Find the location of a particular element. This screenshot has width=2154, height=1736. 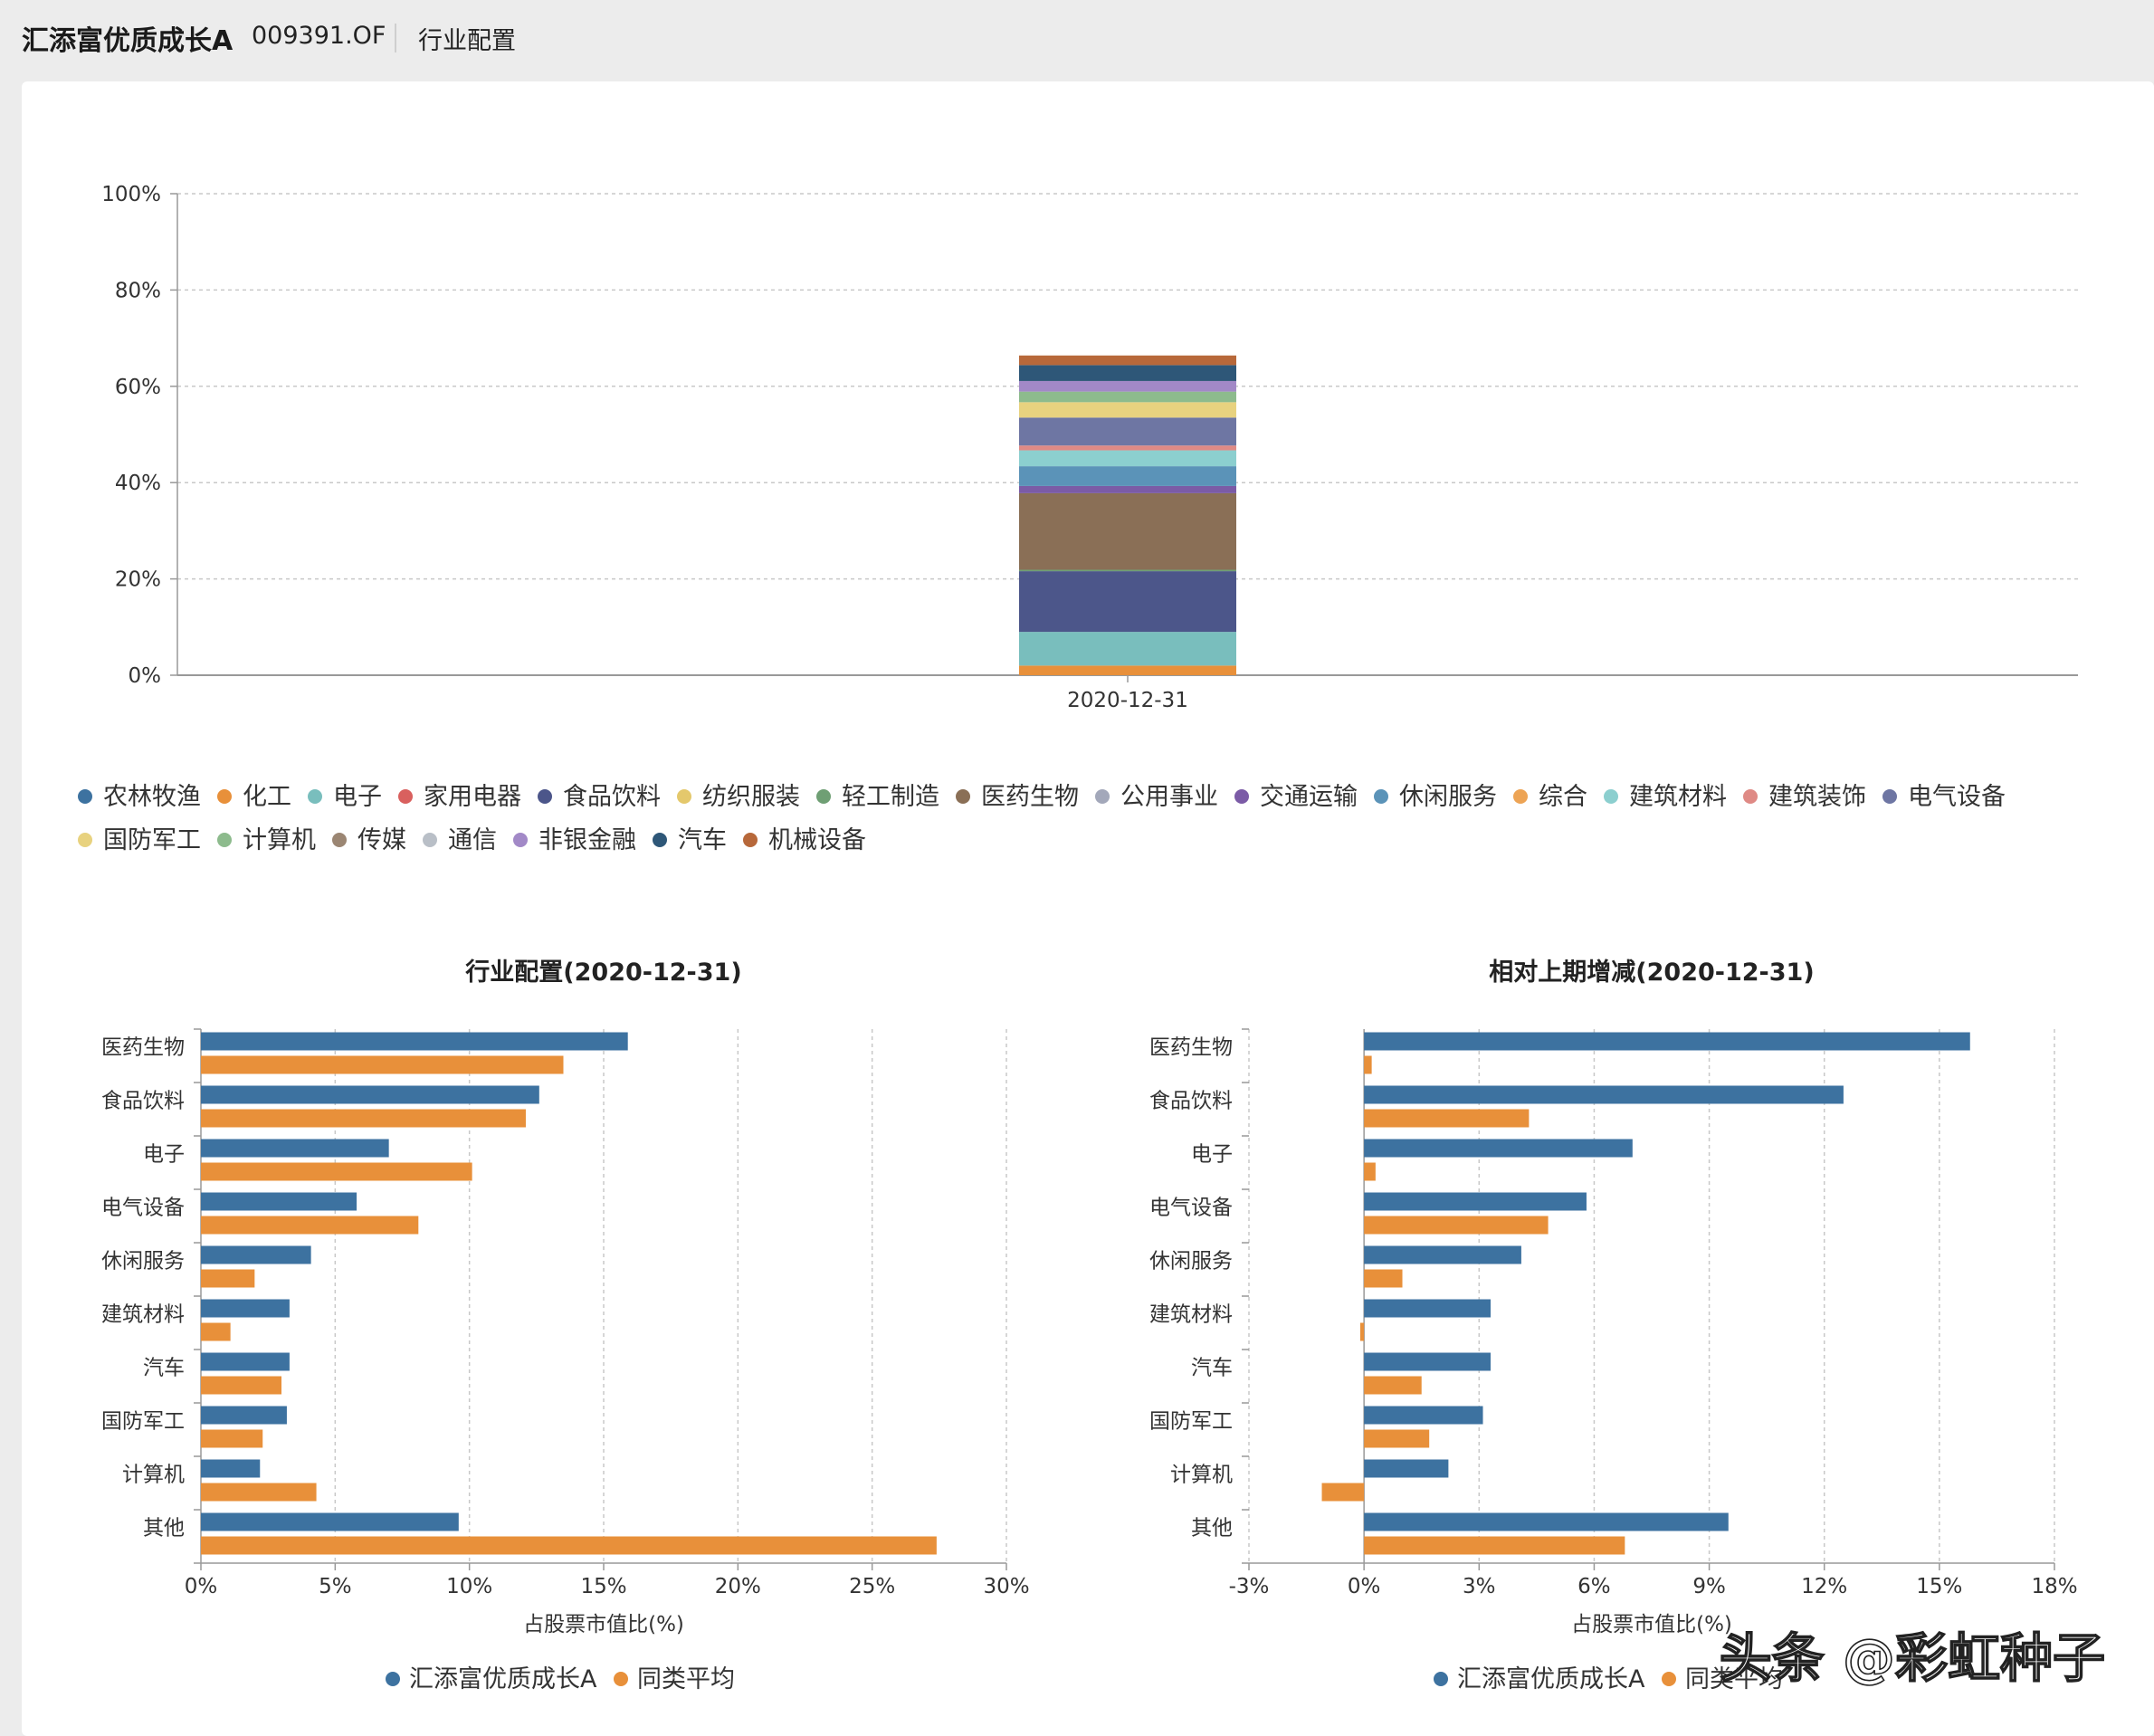

legend-label: 通信 is located at coordinates (472, 840).